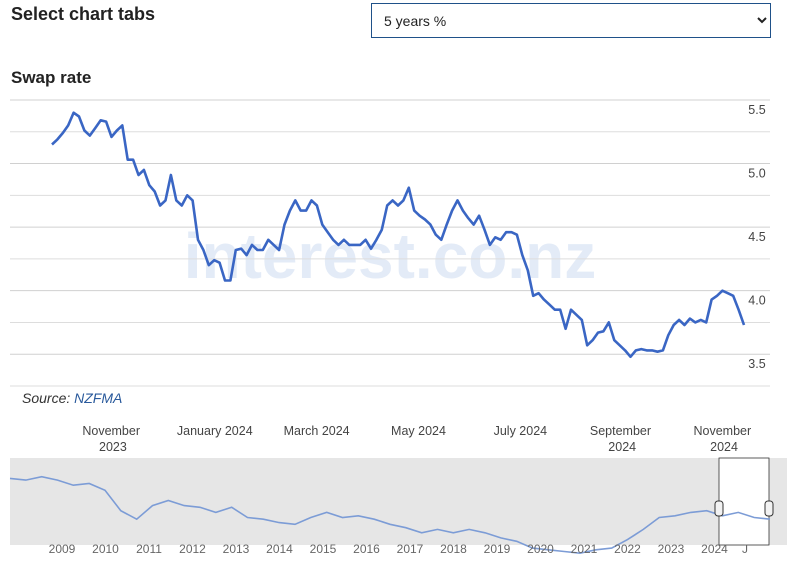 This screenshot has width=791, height=566. I want to click on navigator-year: 2023, so click(671, 549).